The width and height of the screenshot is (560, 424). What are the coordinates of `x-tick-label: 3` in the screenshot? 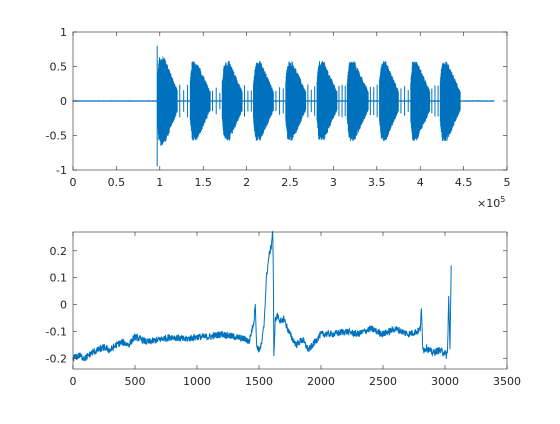 It's located at (333, 182).